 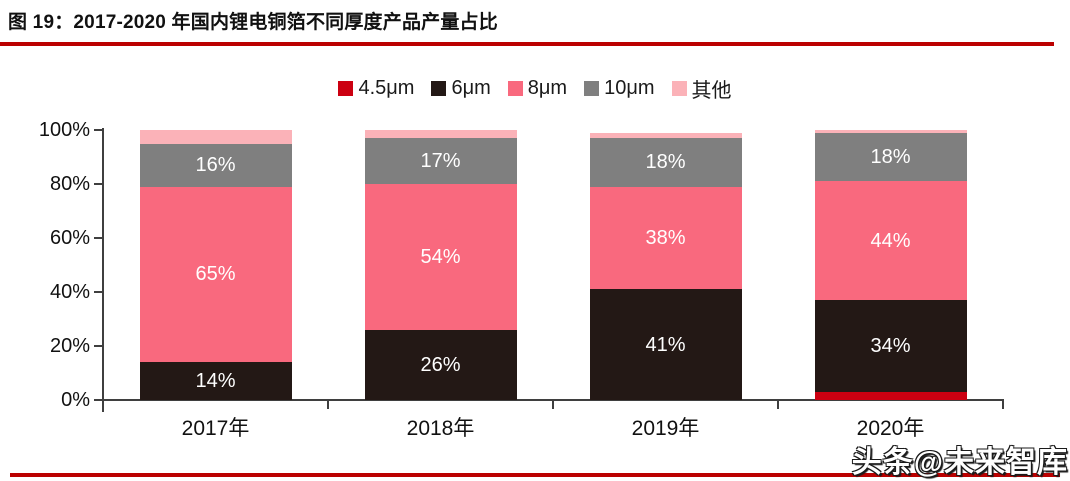 What do you see at coordinates (890, 428) in the screenshot?
I see `x-axis-label: 2020年` at bounding box center [890, 428].